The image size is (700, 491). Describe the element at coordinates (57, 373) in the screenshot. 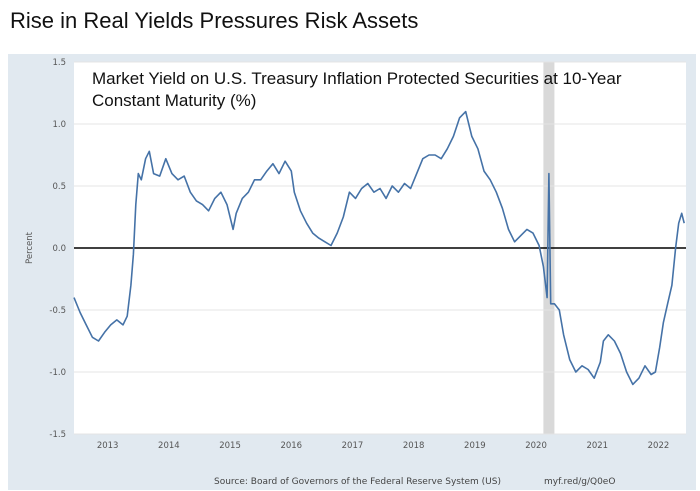

I see `y-tick-label: -1.0` at that location.